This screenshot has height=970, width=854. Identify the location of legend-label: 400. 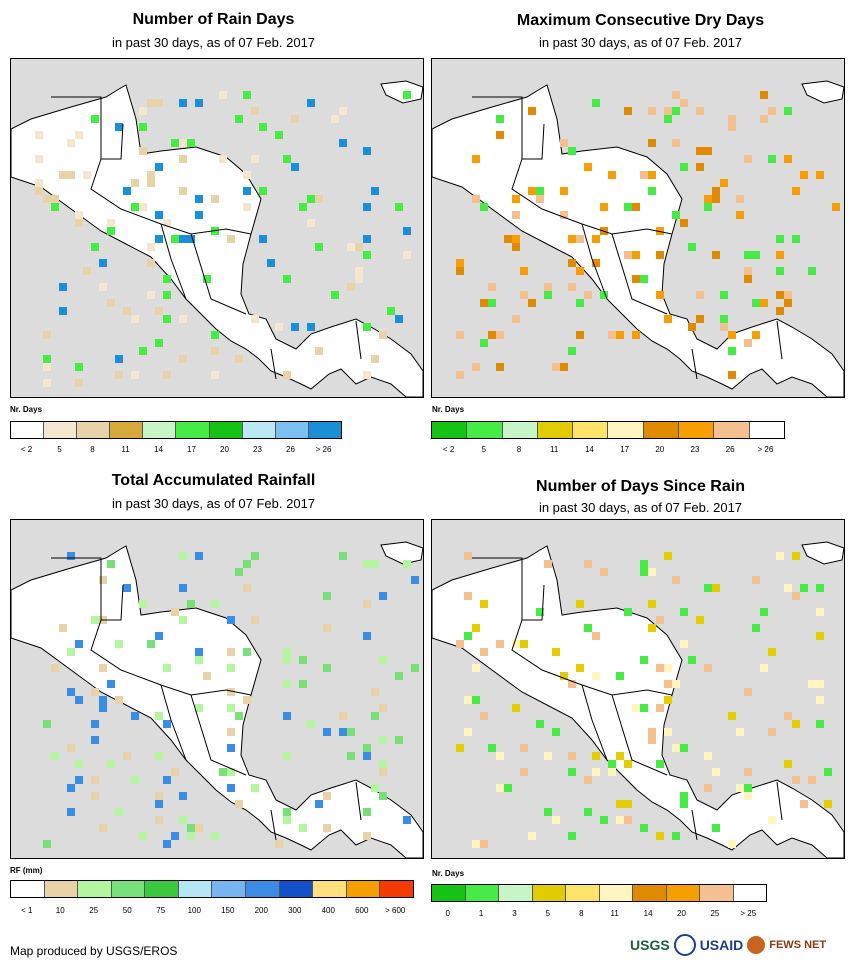
(328, 910).